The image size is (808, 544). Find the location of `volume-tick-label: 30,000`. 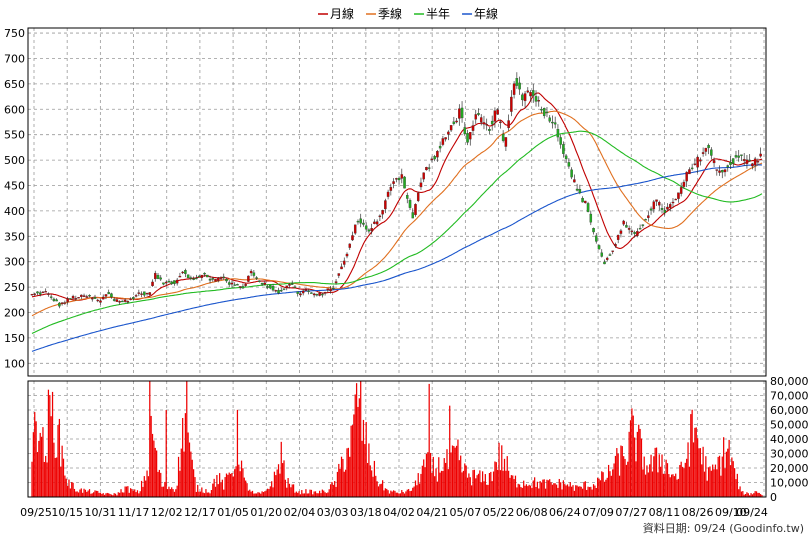

volume-tick-label: 30,000 is located at coordinates (789, 454).